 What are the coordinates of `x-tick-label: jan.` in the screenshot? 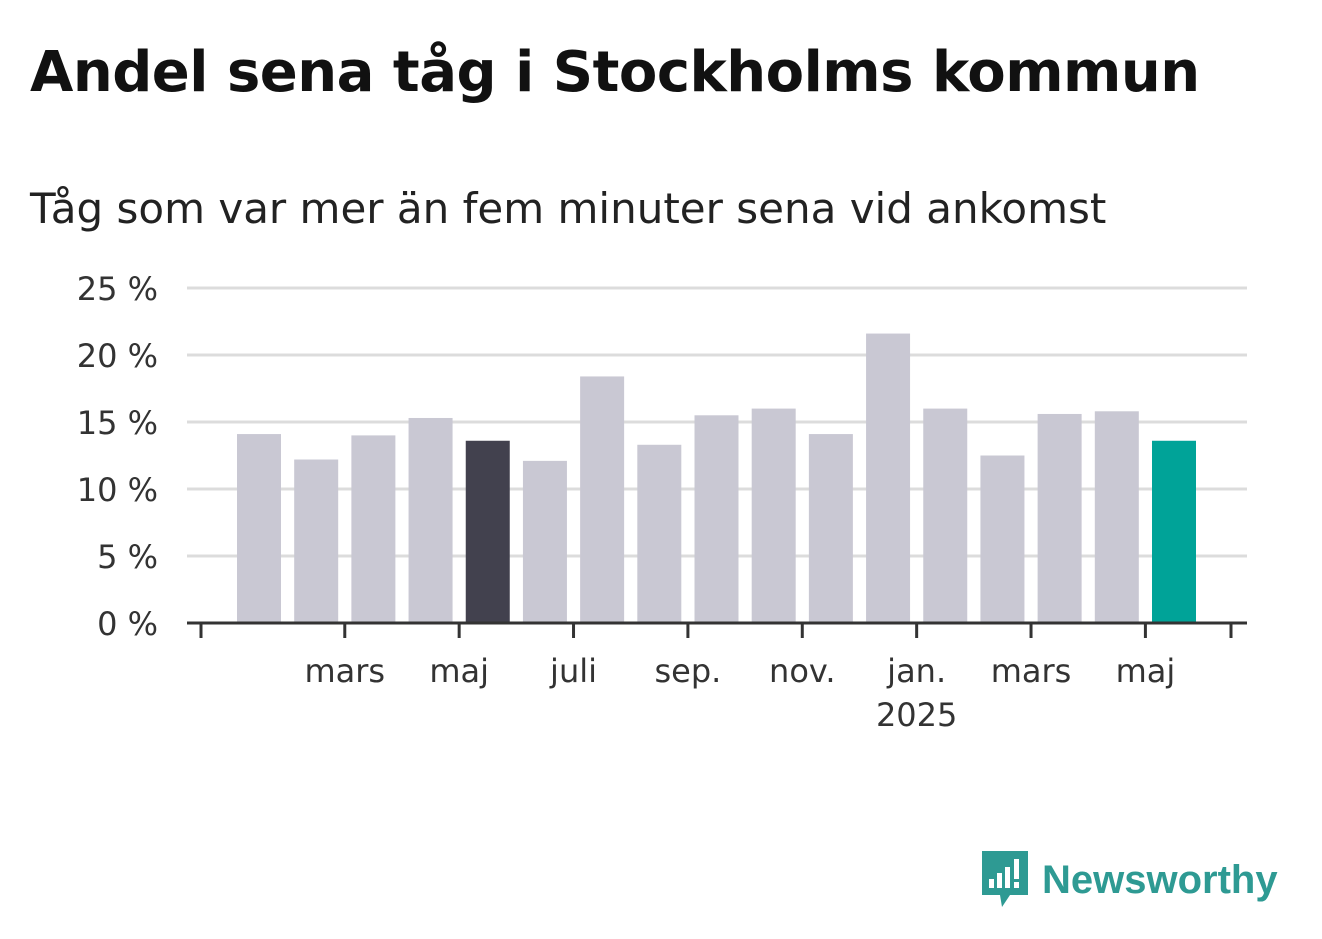 It's located at (916, 671).